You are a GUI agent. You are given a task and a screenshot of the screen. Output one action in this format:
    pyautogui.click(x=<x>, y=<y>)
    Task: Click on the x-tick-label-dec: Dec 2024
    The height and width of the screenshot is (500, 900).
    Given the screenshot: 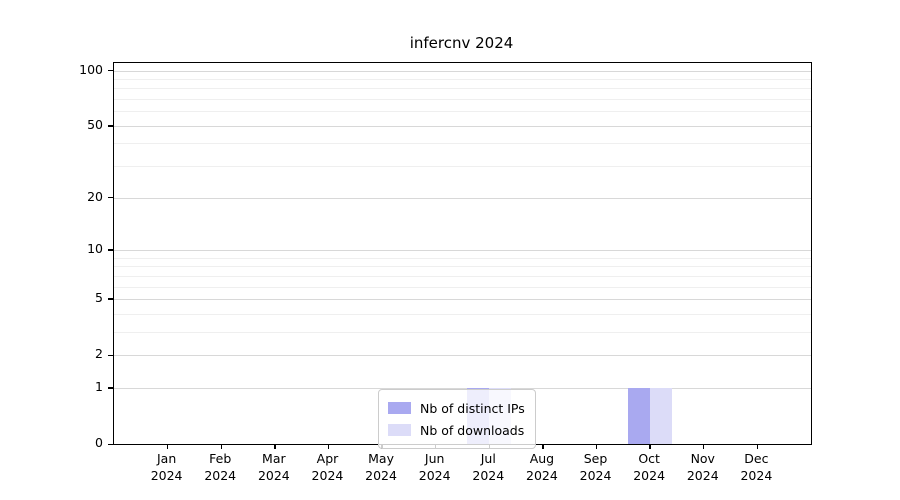 What is the action you would take?
    pyautogui.click(x=756, y=467)
    